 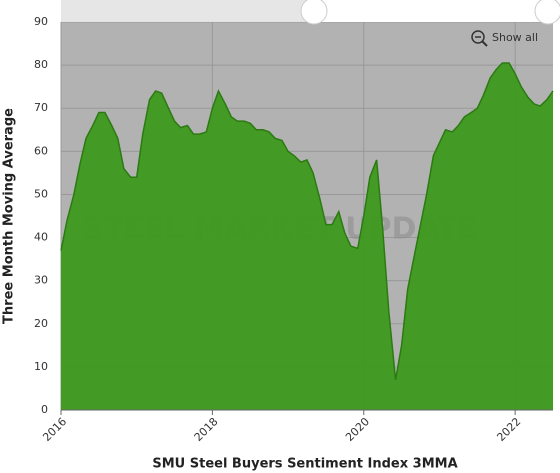 I want to click on y-tick-label: 90, so click(x=41, y=21).